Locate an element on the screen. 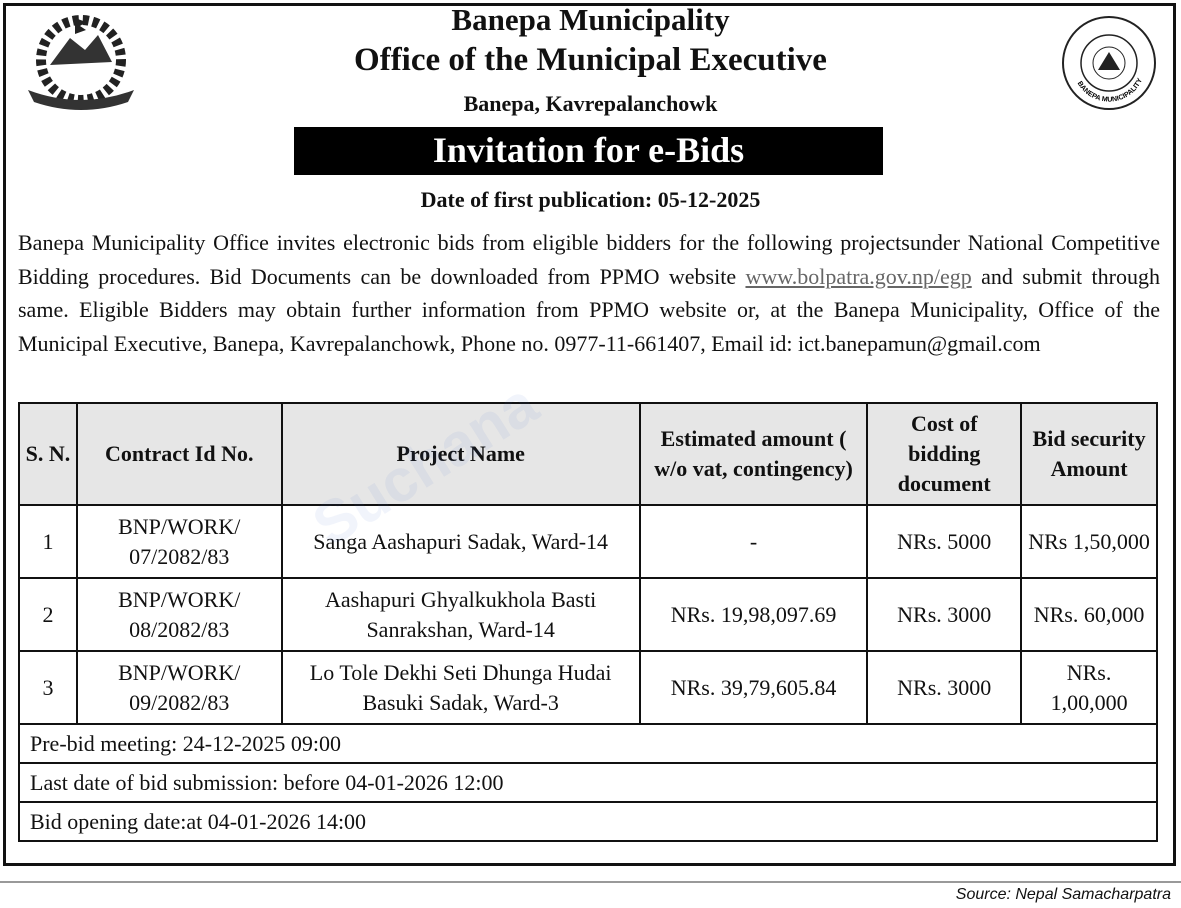 The width and height of the screenshot is (1181, 908). cell-contract-id: BNP/WORK/ 08/2082/83 is located at coordinates (179, 614).